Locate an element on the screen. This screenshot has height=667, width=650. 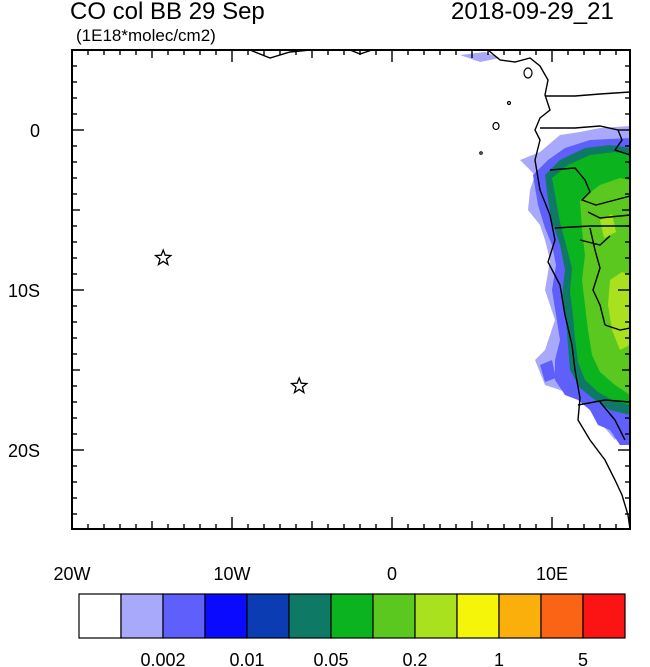
namibia-inner-border is located at coordinates (612, 421).